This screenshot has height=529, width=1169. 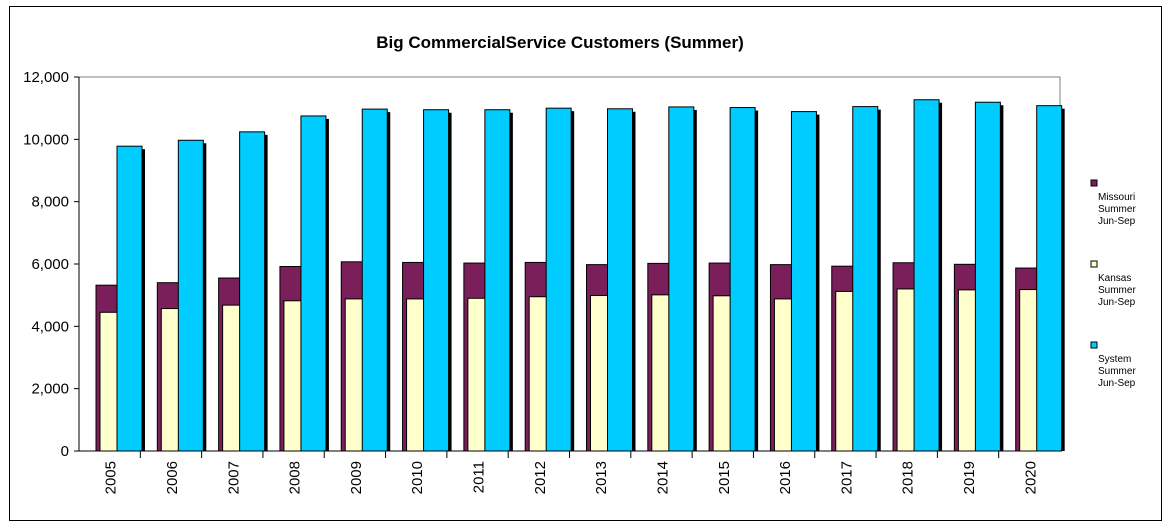 I want to click on x-tick-label: 2011, so click(x=479, y=477).